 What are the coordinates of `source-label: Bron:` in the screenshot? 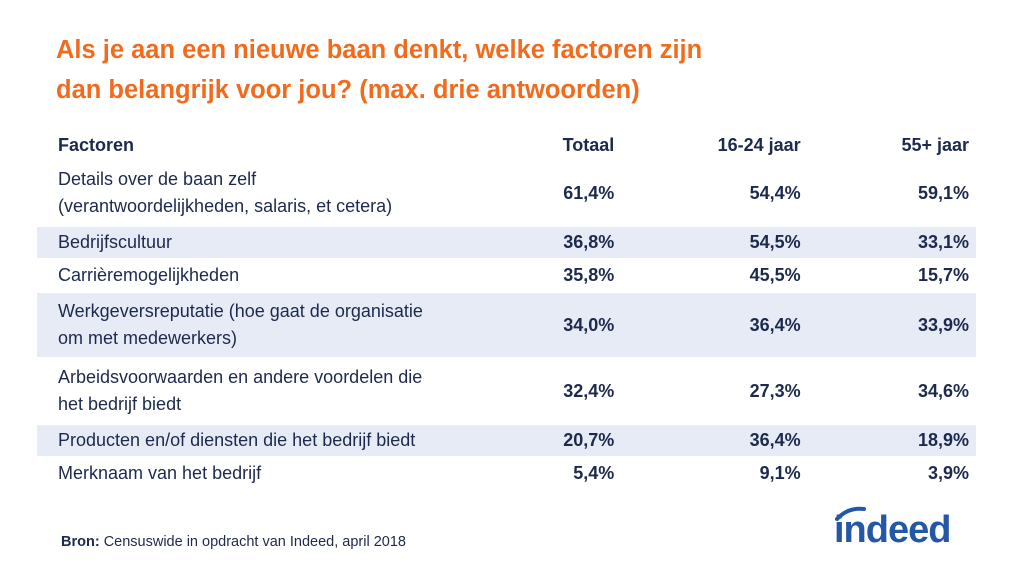 It's located at (80, 542).